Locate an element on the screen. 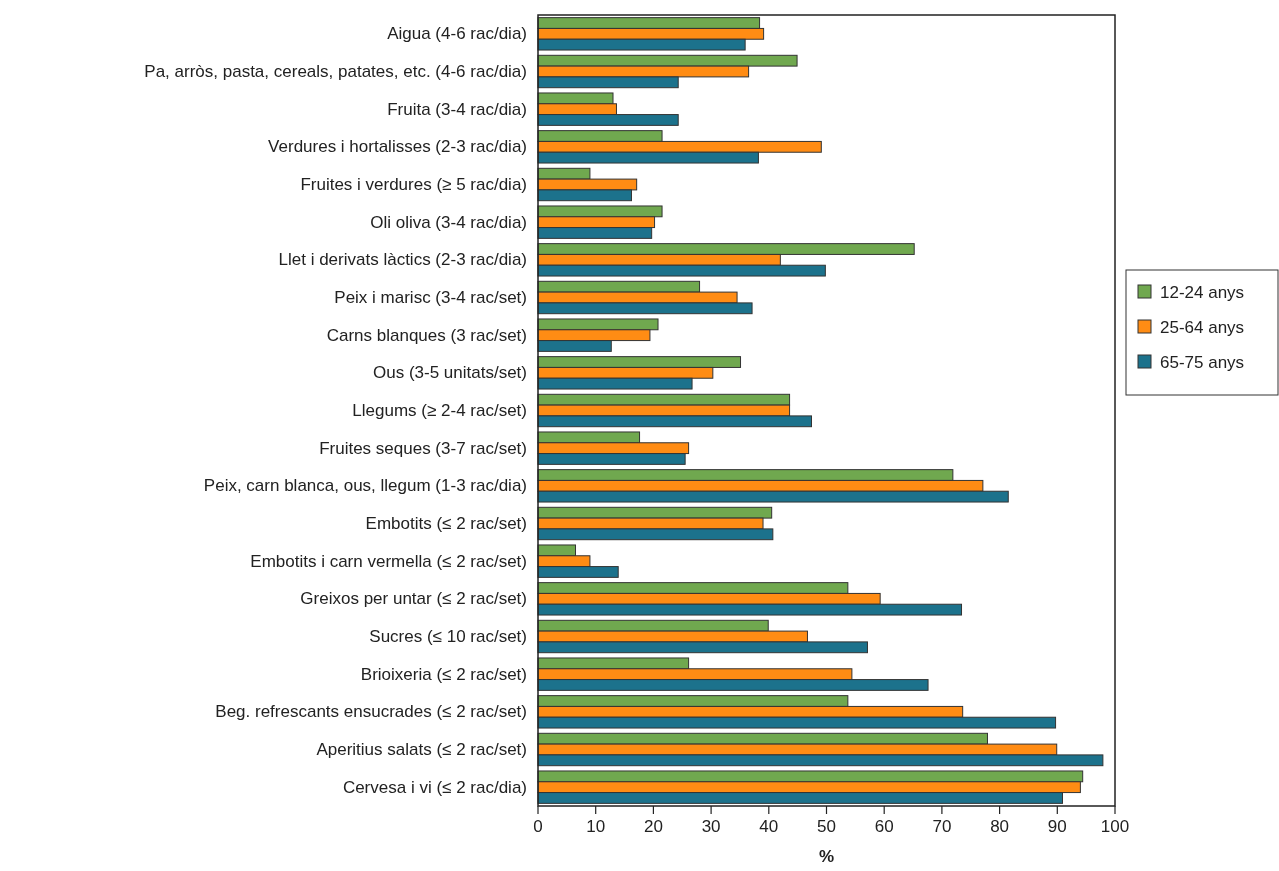  x-tick-label: 80 is located at coordinates (1000, 826).